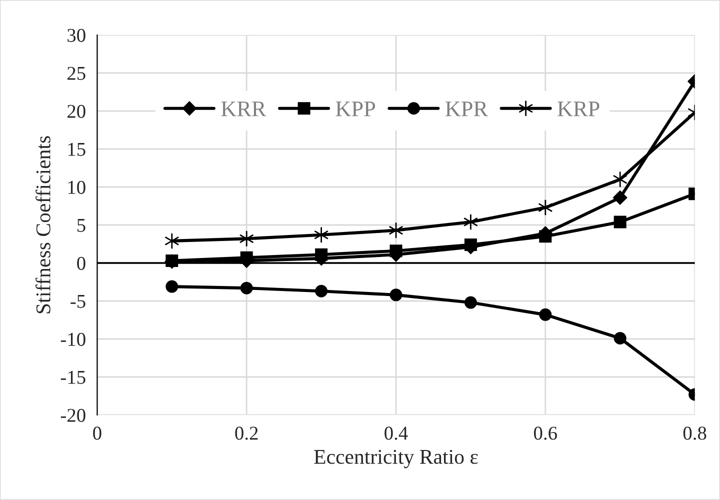 This screenshot has height=500, width=720. I want to click on legend-label: KRP, so click(579, 109).